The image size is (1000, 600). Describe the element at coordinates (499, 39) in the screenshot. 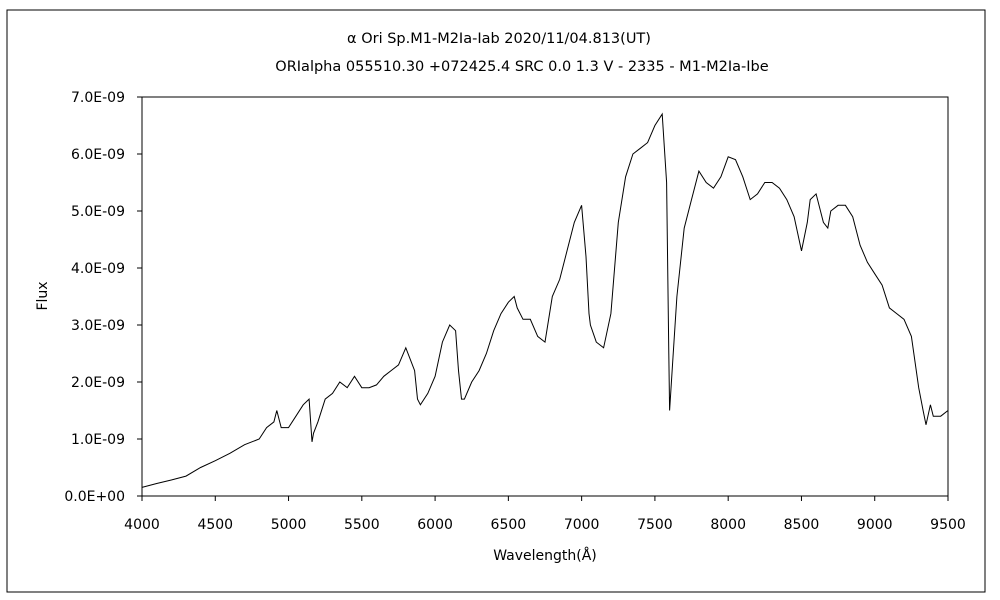

I see `chart-title: α Ori Sp.M1-M2Ia-Iab 2020/11/04.813(UT)` at that location.